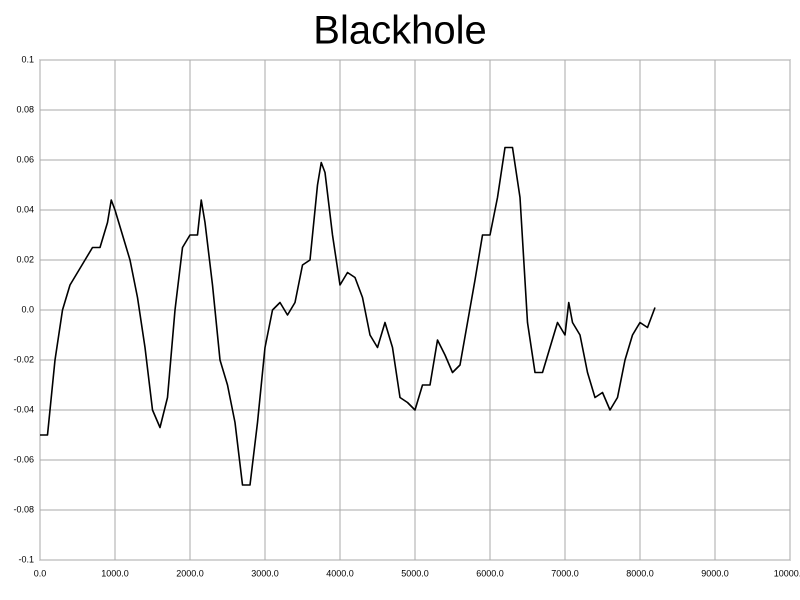 Image resolution: width=800 pixels, height=600 pixels. Describe the element at coordinates (25, 109) in the screenshot. I see `y-tick-label: 0.08` at that location.